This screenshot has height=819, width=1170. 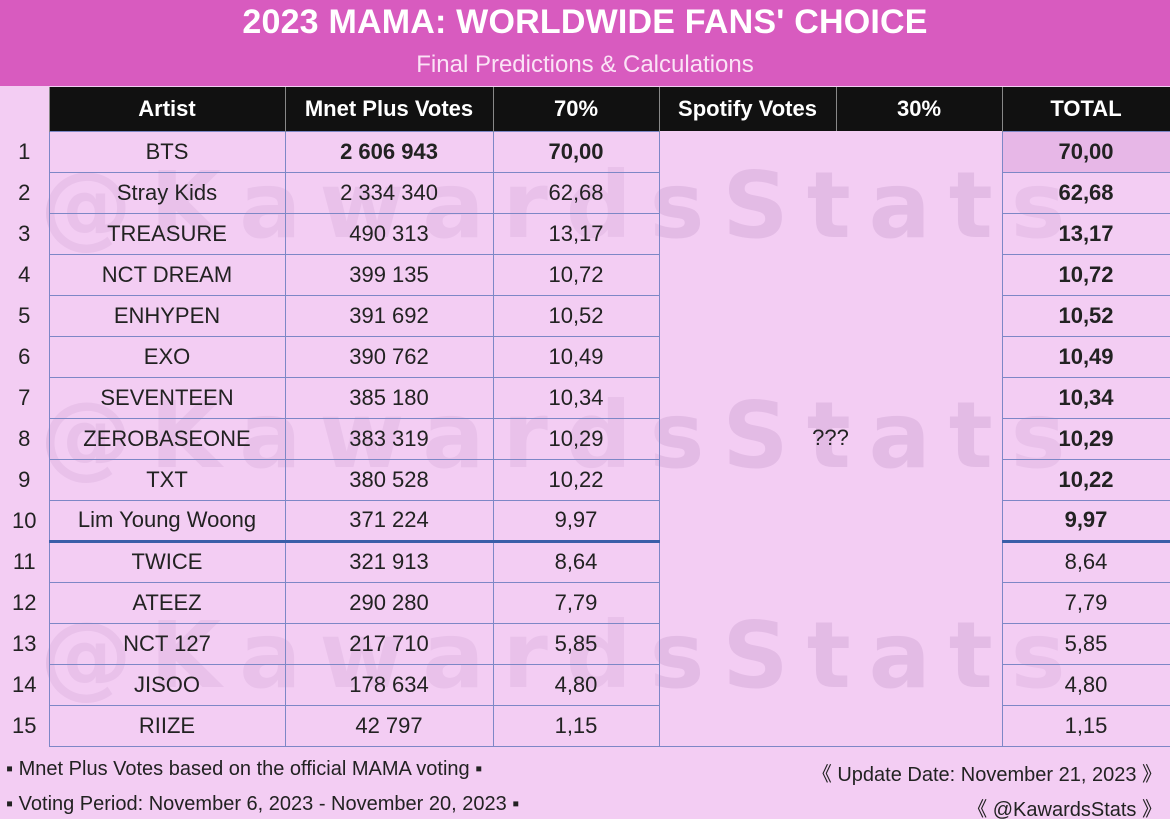 I want to click on table-row: 4 NCT DREAM 399 135 10,72 10,72, so click(x=585, y=274).